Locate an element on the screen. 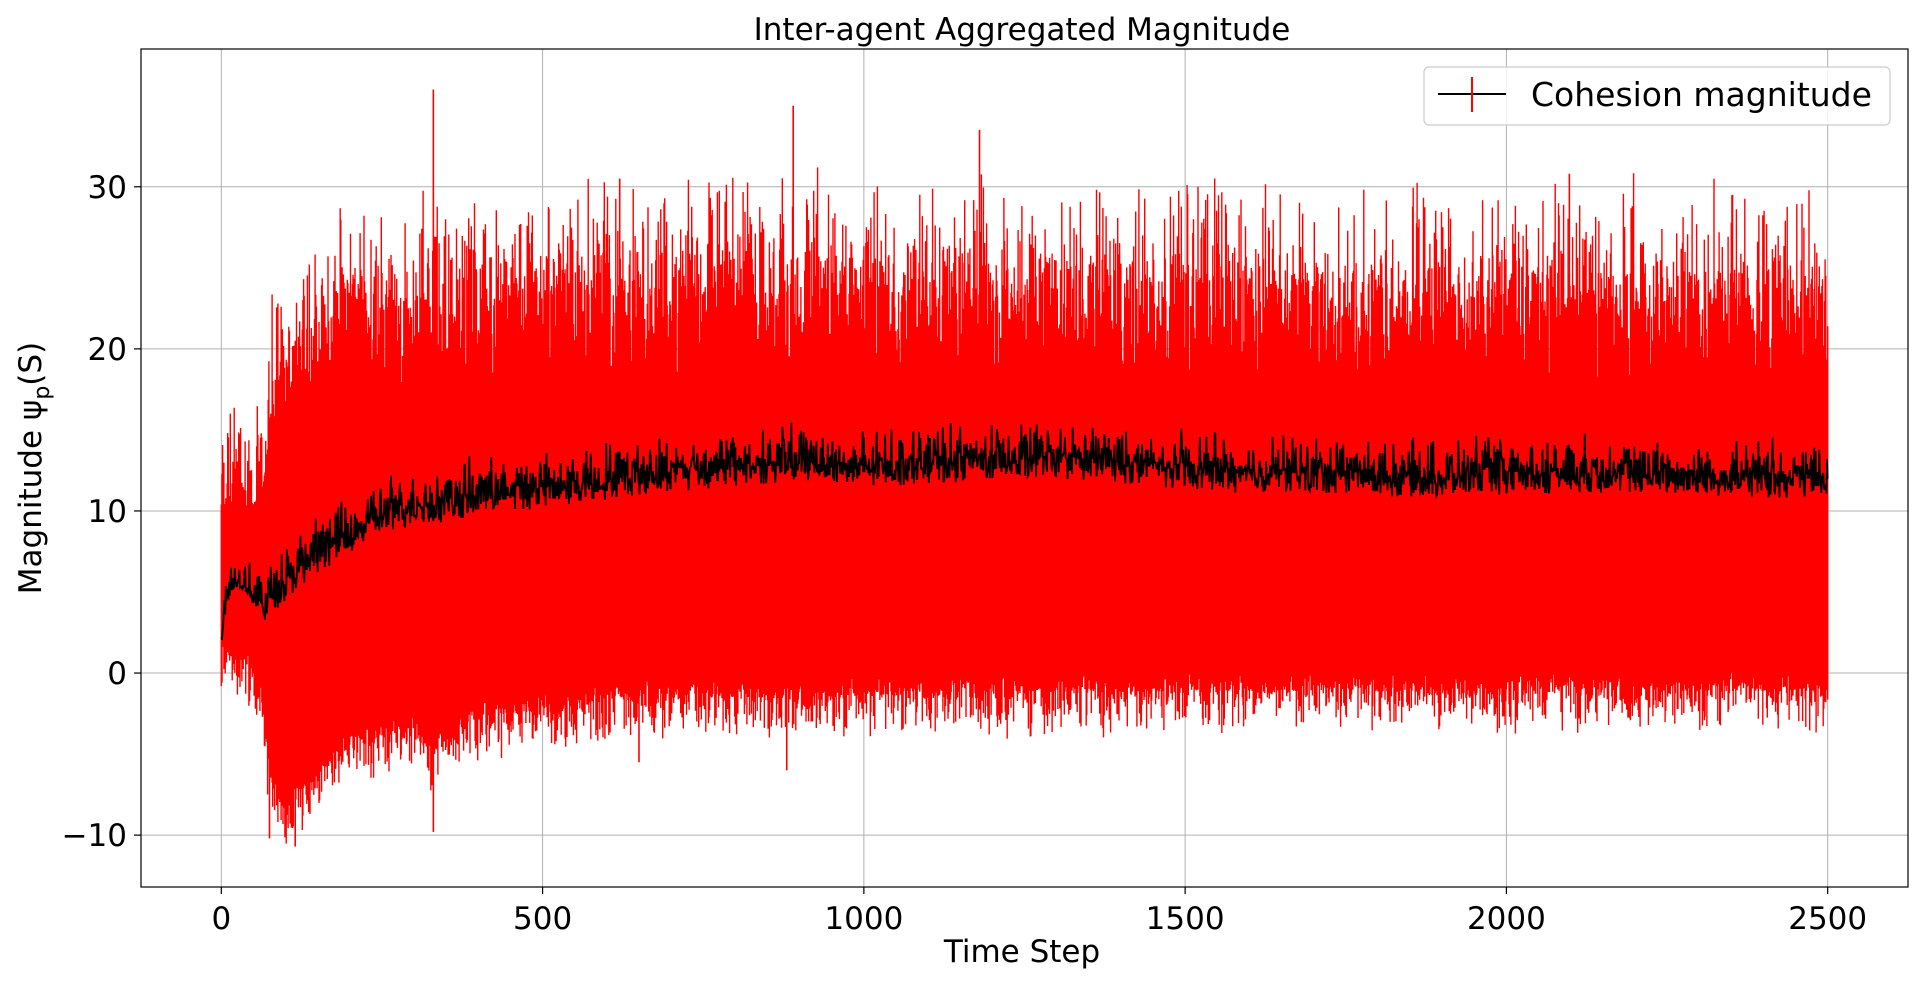 Image resolution: width=1920 pixels, height=983 pixels. y-axis-ticks: −10 0 10 20 30 is located at coordinates (101, 512).